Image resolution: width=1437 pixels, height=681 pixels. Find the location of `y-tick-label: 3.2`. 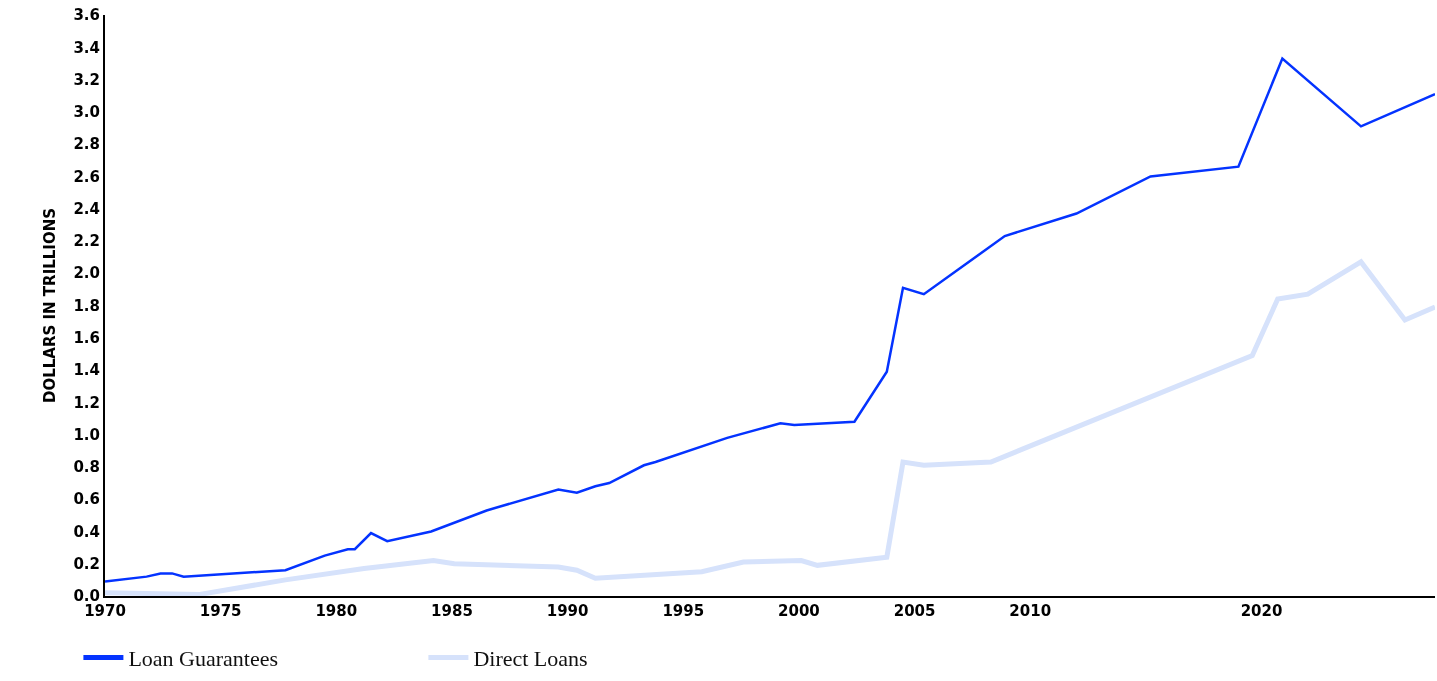

y-tick-label: 3.2 is located at coordinates (86, 79).